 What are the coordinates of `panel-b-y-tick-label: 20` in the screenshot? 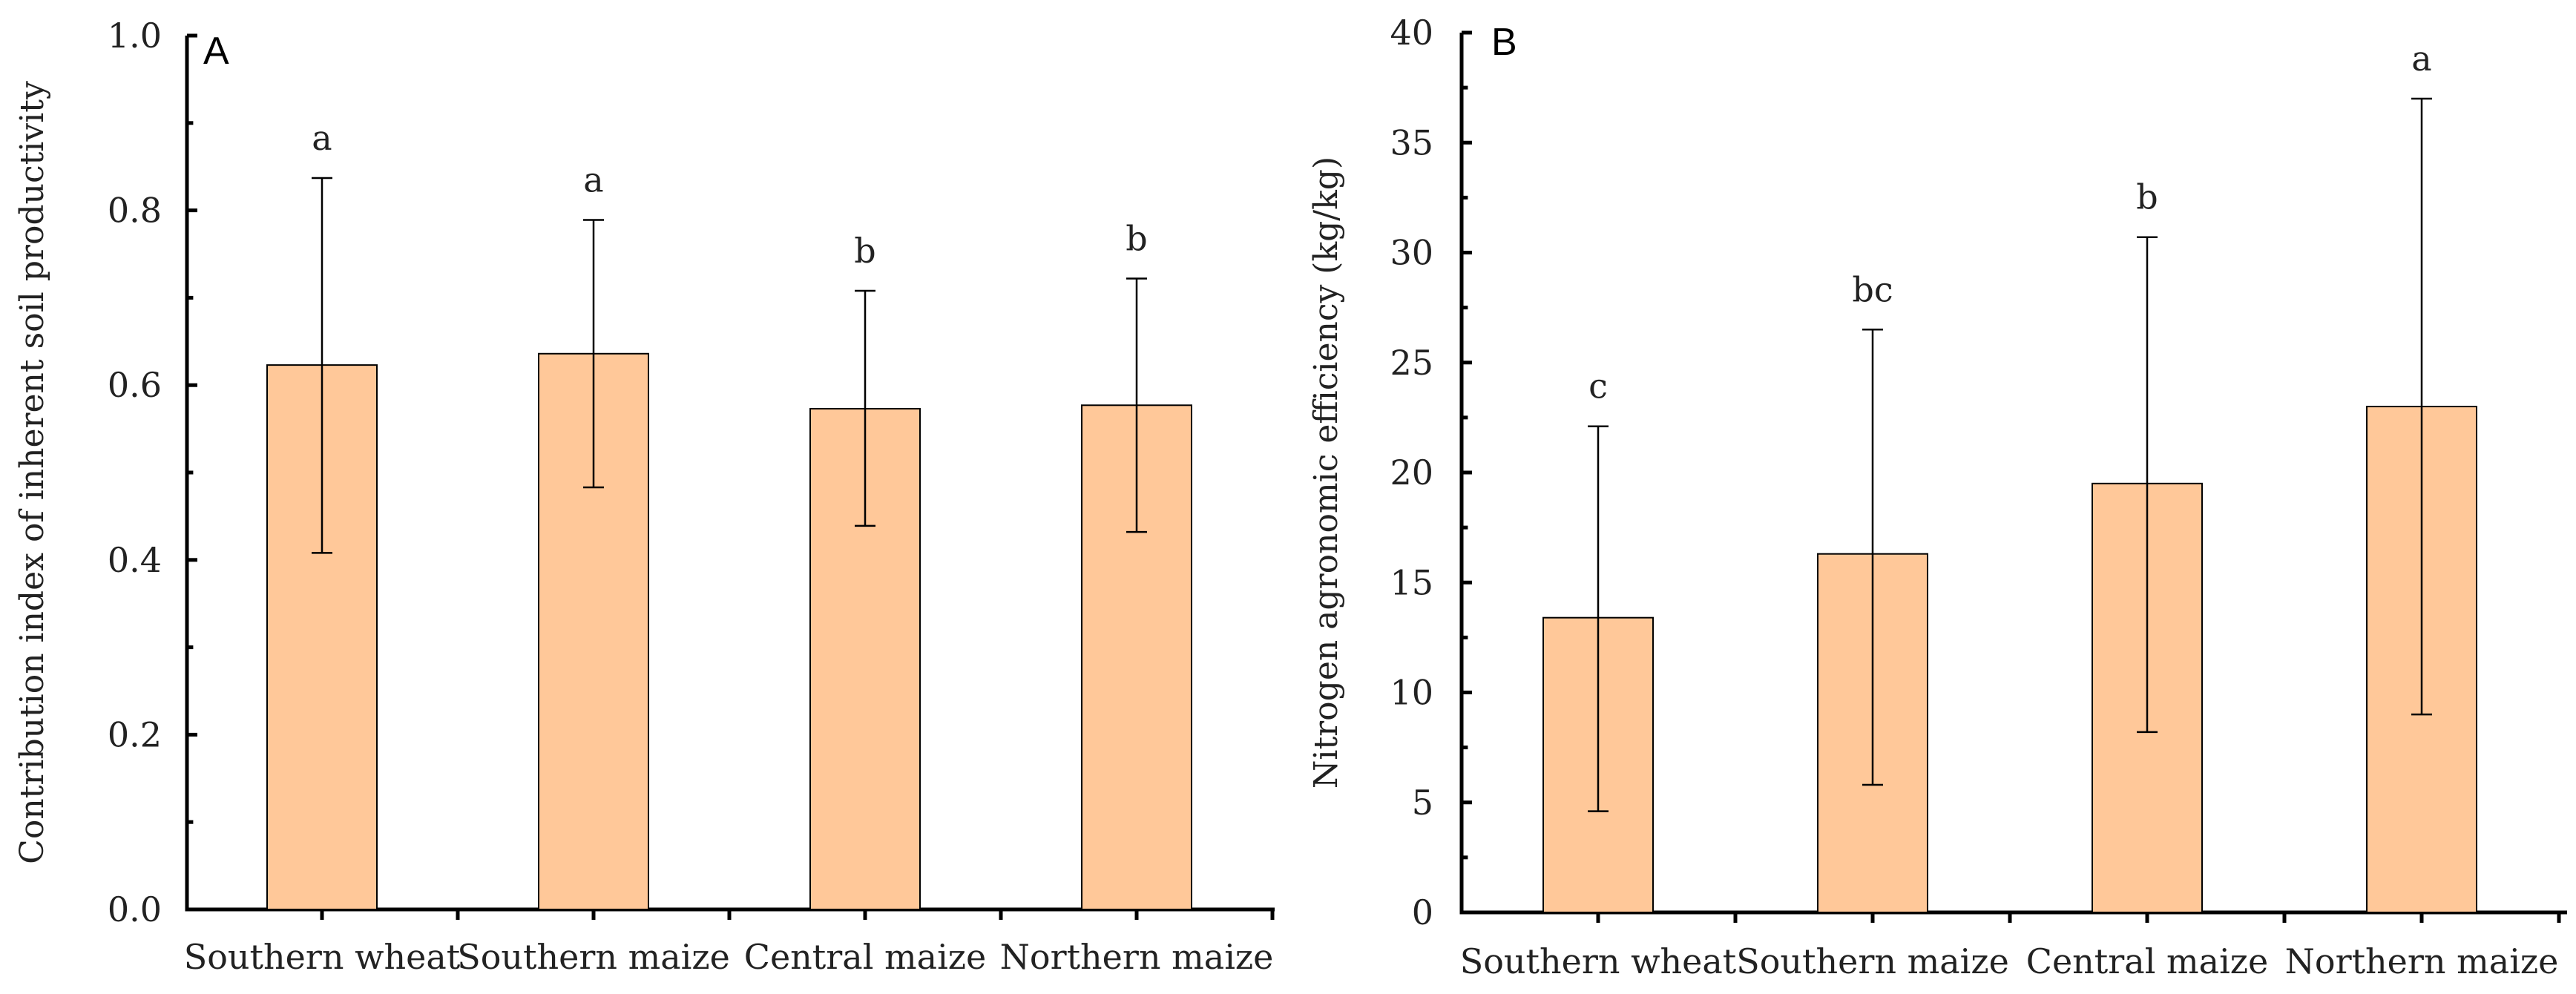 It's located at (1411, 473).